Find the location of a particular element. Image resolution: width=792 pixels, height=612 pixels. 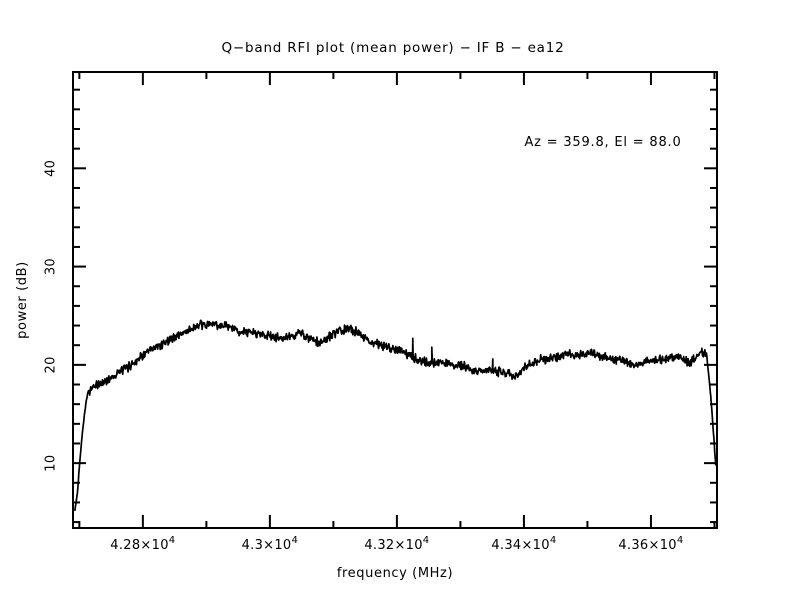

svg-text: 4.3×104 is located at coordinates (270, 544).